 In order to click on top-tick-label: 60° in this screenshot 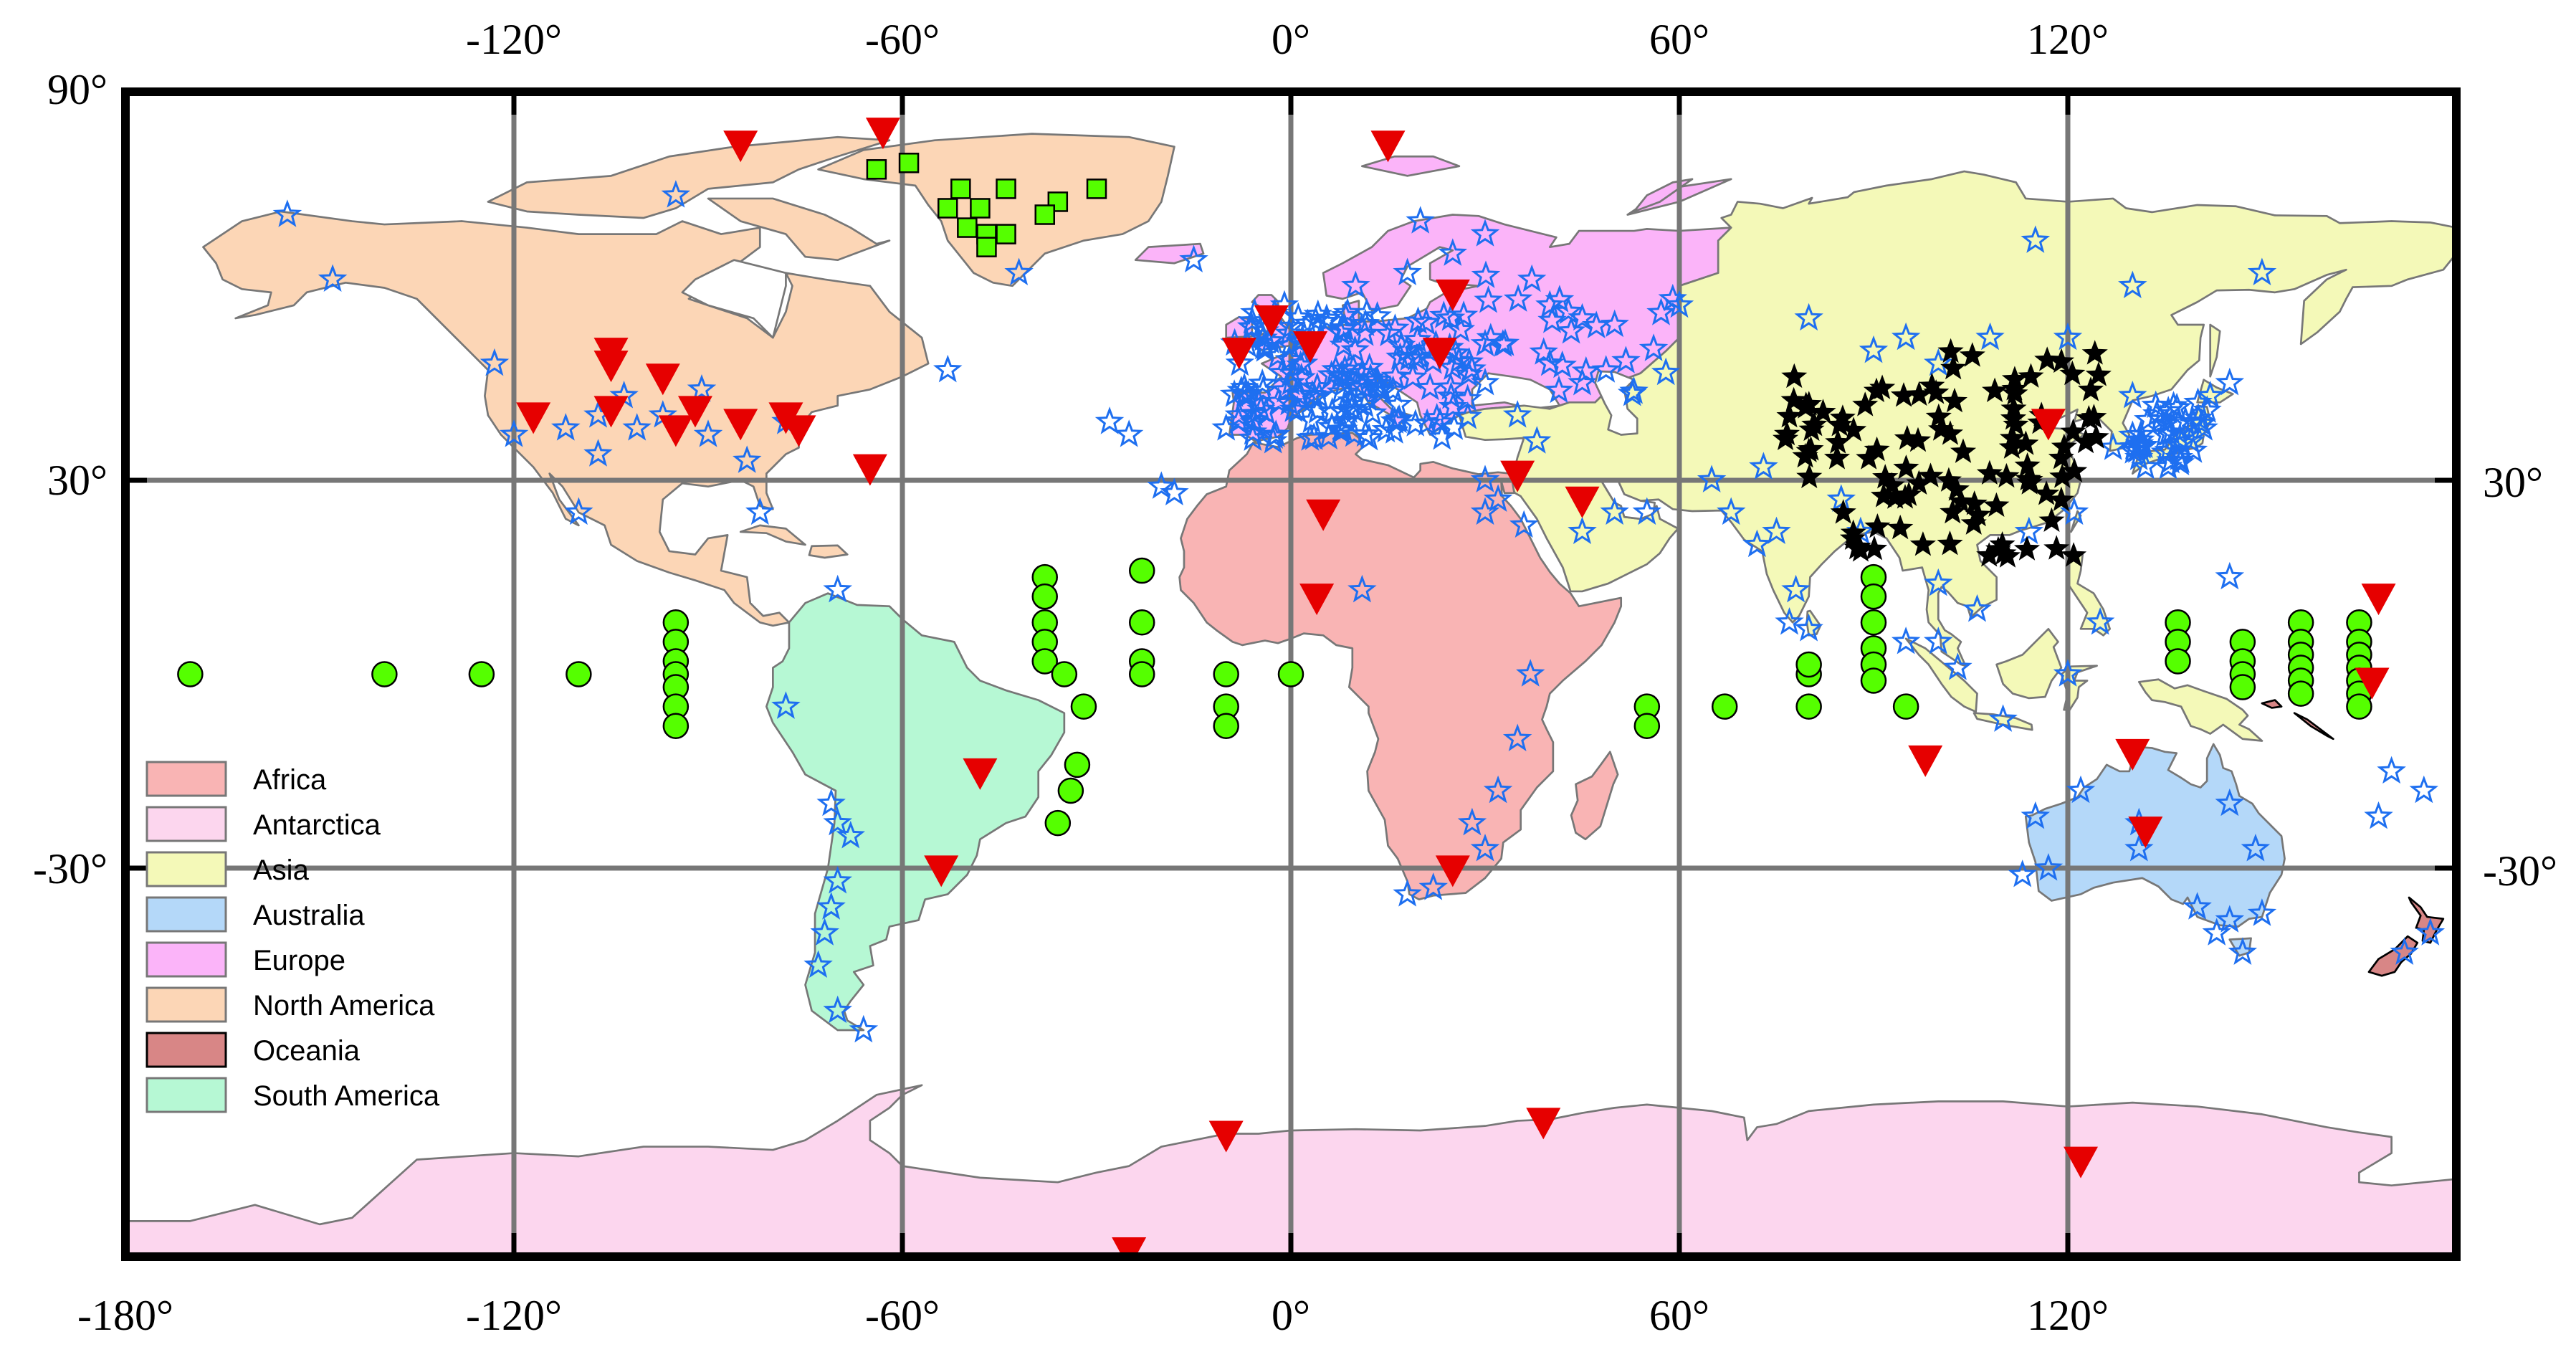, I will do `click(1679, 39)`.